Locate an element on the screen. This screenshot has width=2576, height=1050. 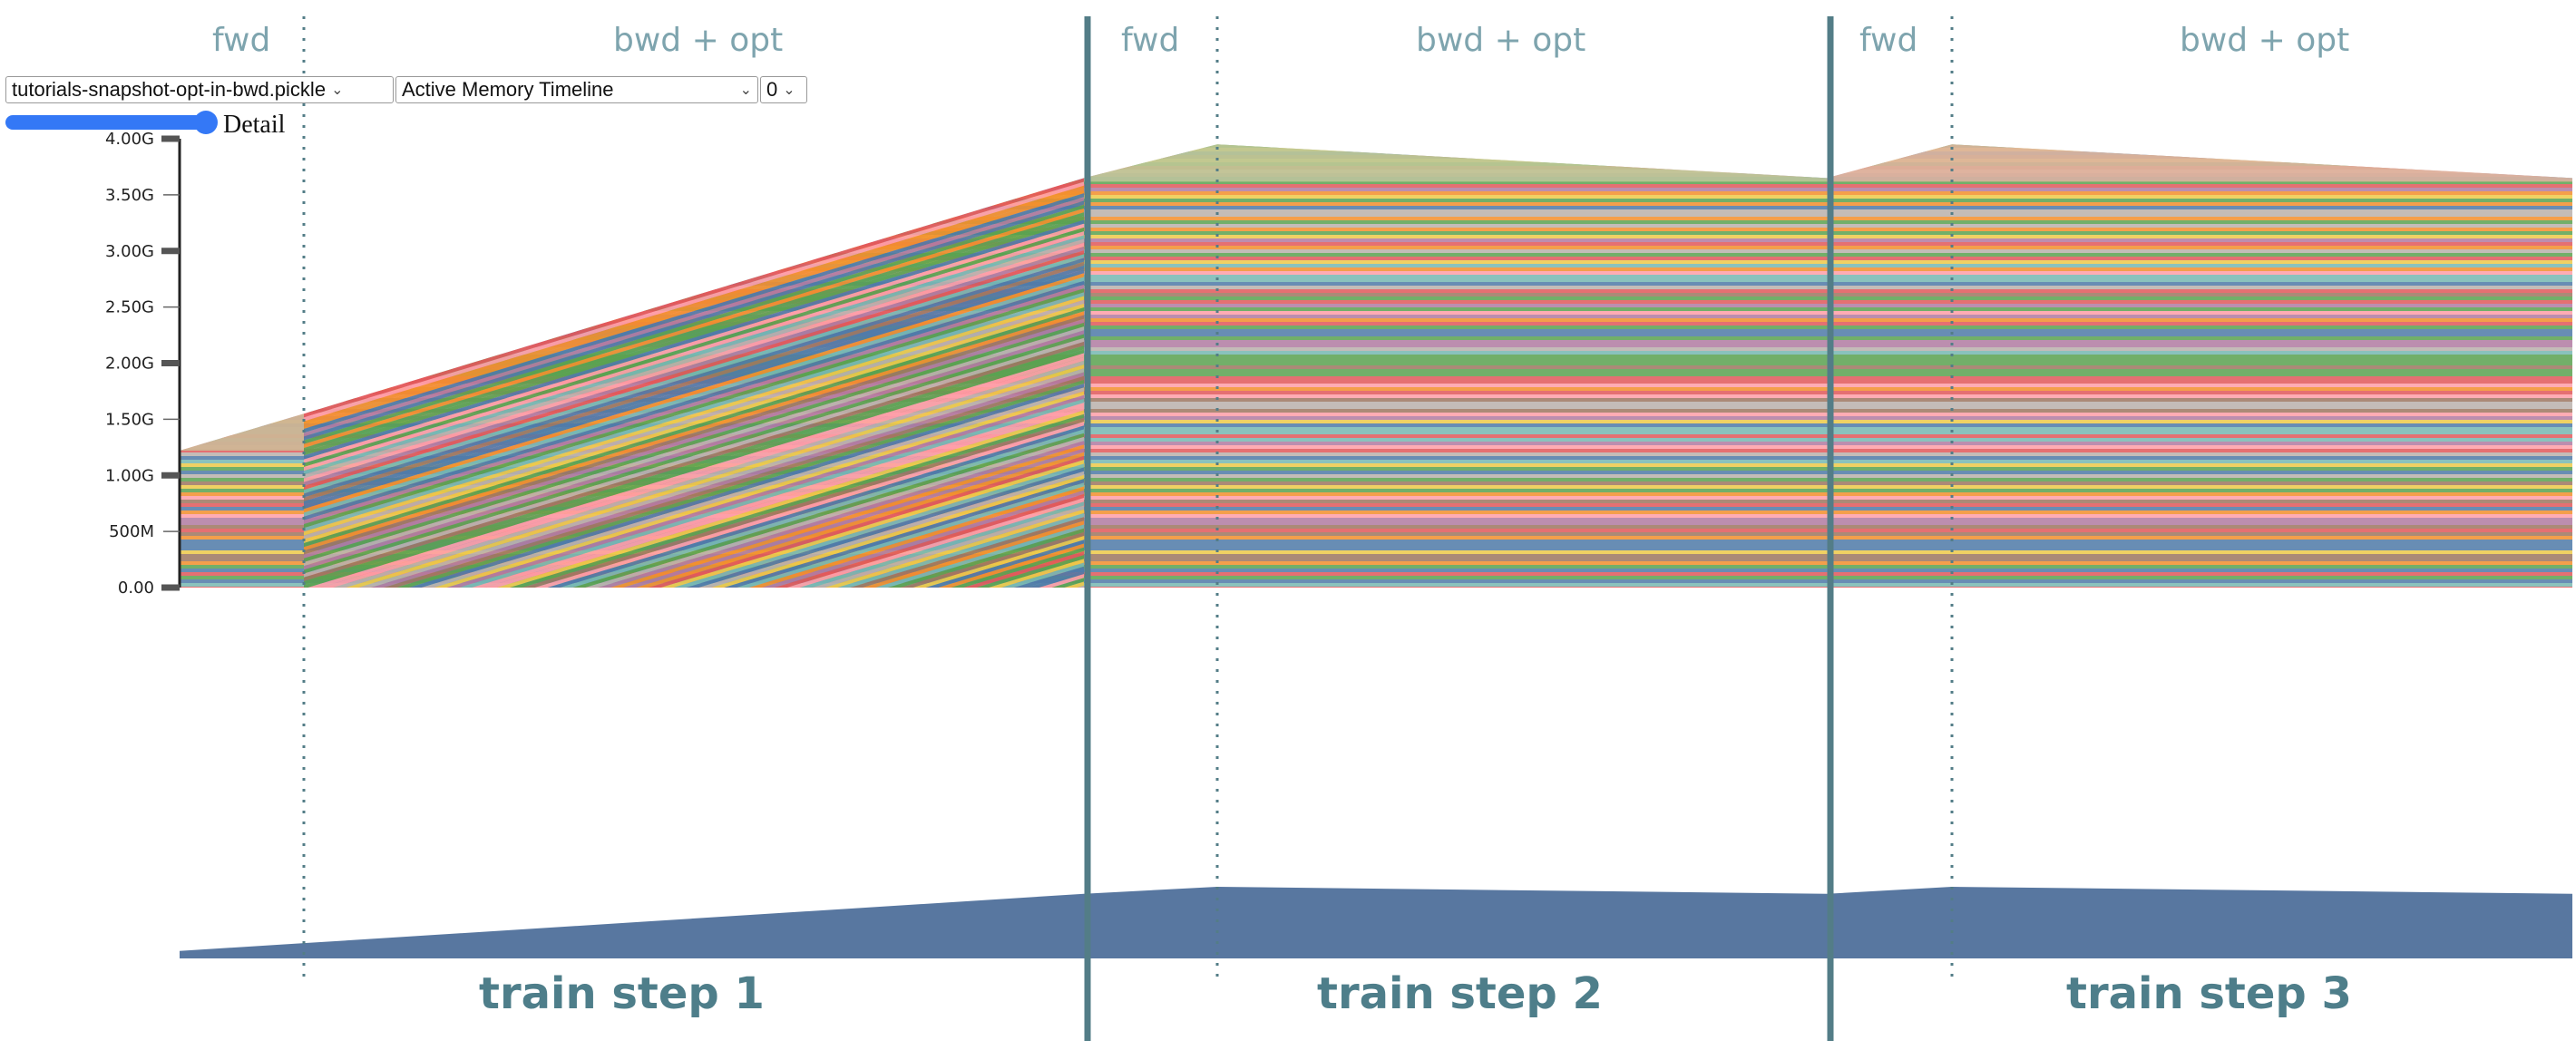
detail-slider is located at coordinates (111, 122).